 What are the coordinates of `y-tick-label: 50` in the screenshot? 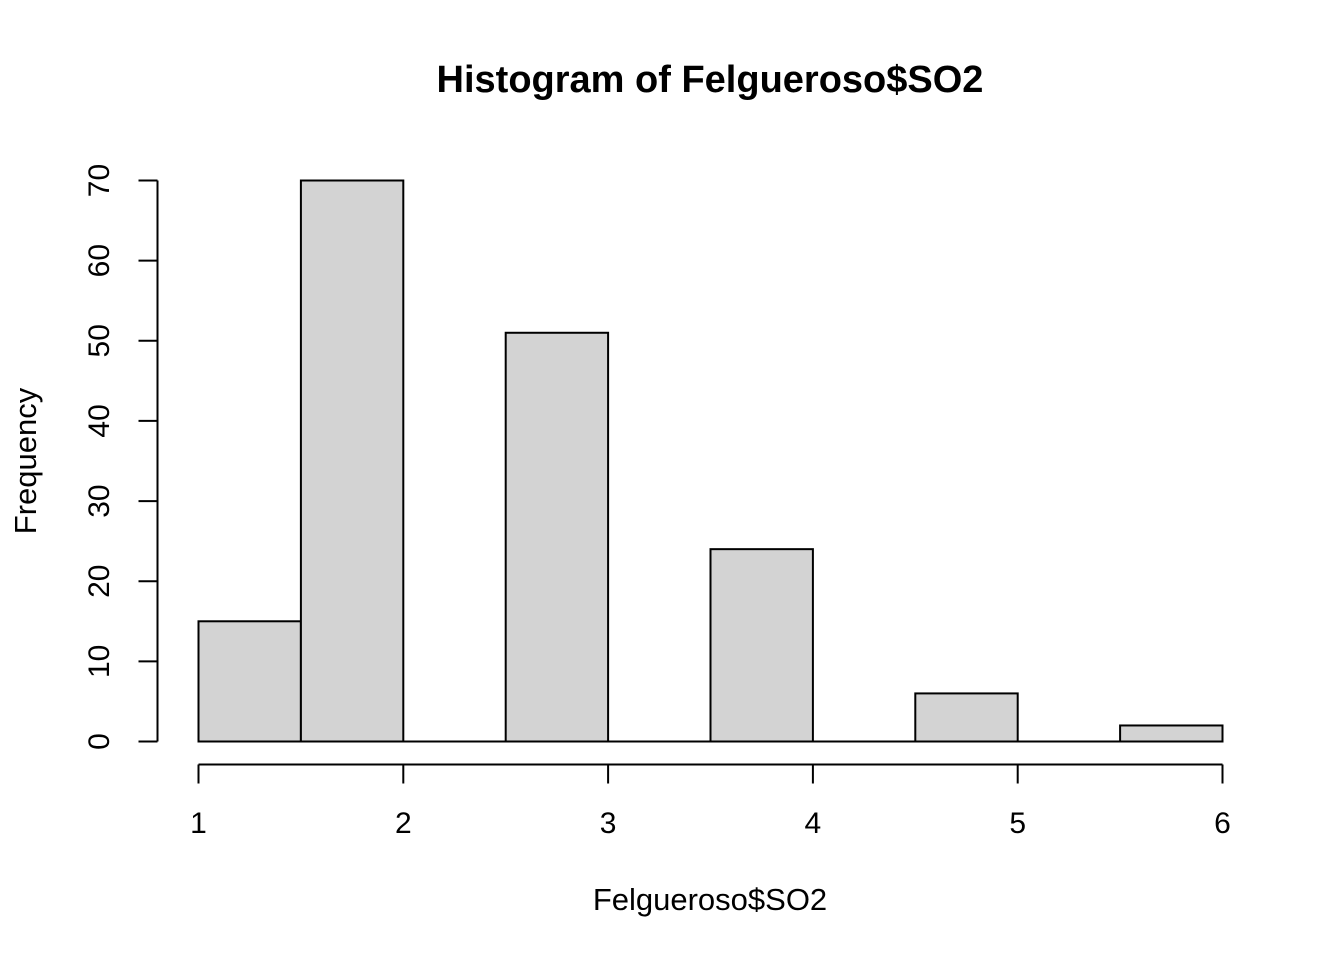 It's located at (99, 340).